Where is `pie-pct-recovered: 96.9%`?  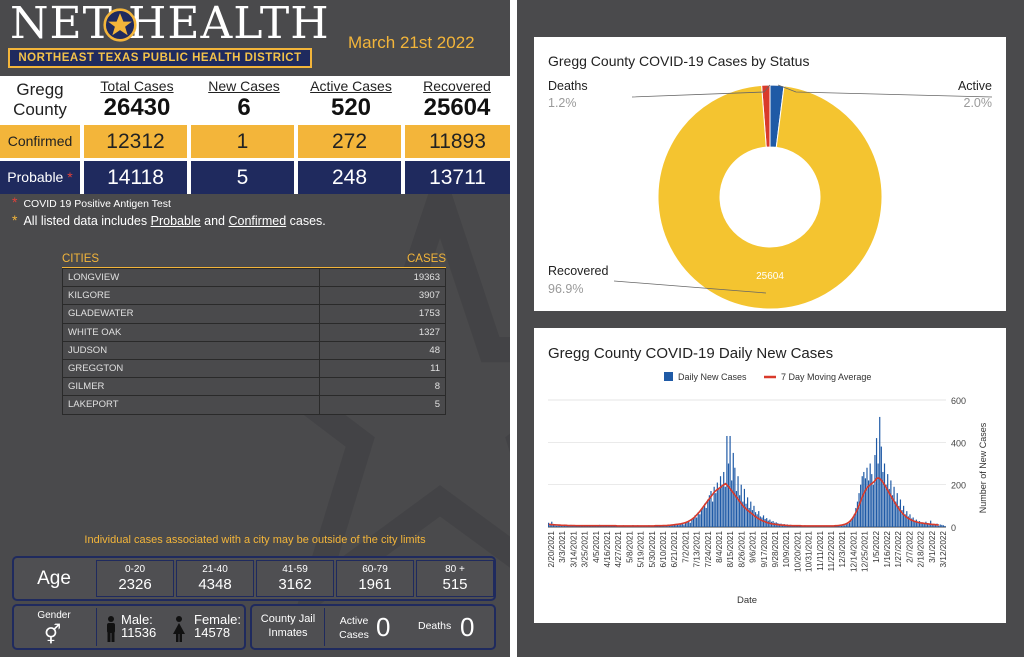 pie-pct-recovered: 96.9% is located at coordinates (566, 289).